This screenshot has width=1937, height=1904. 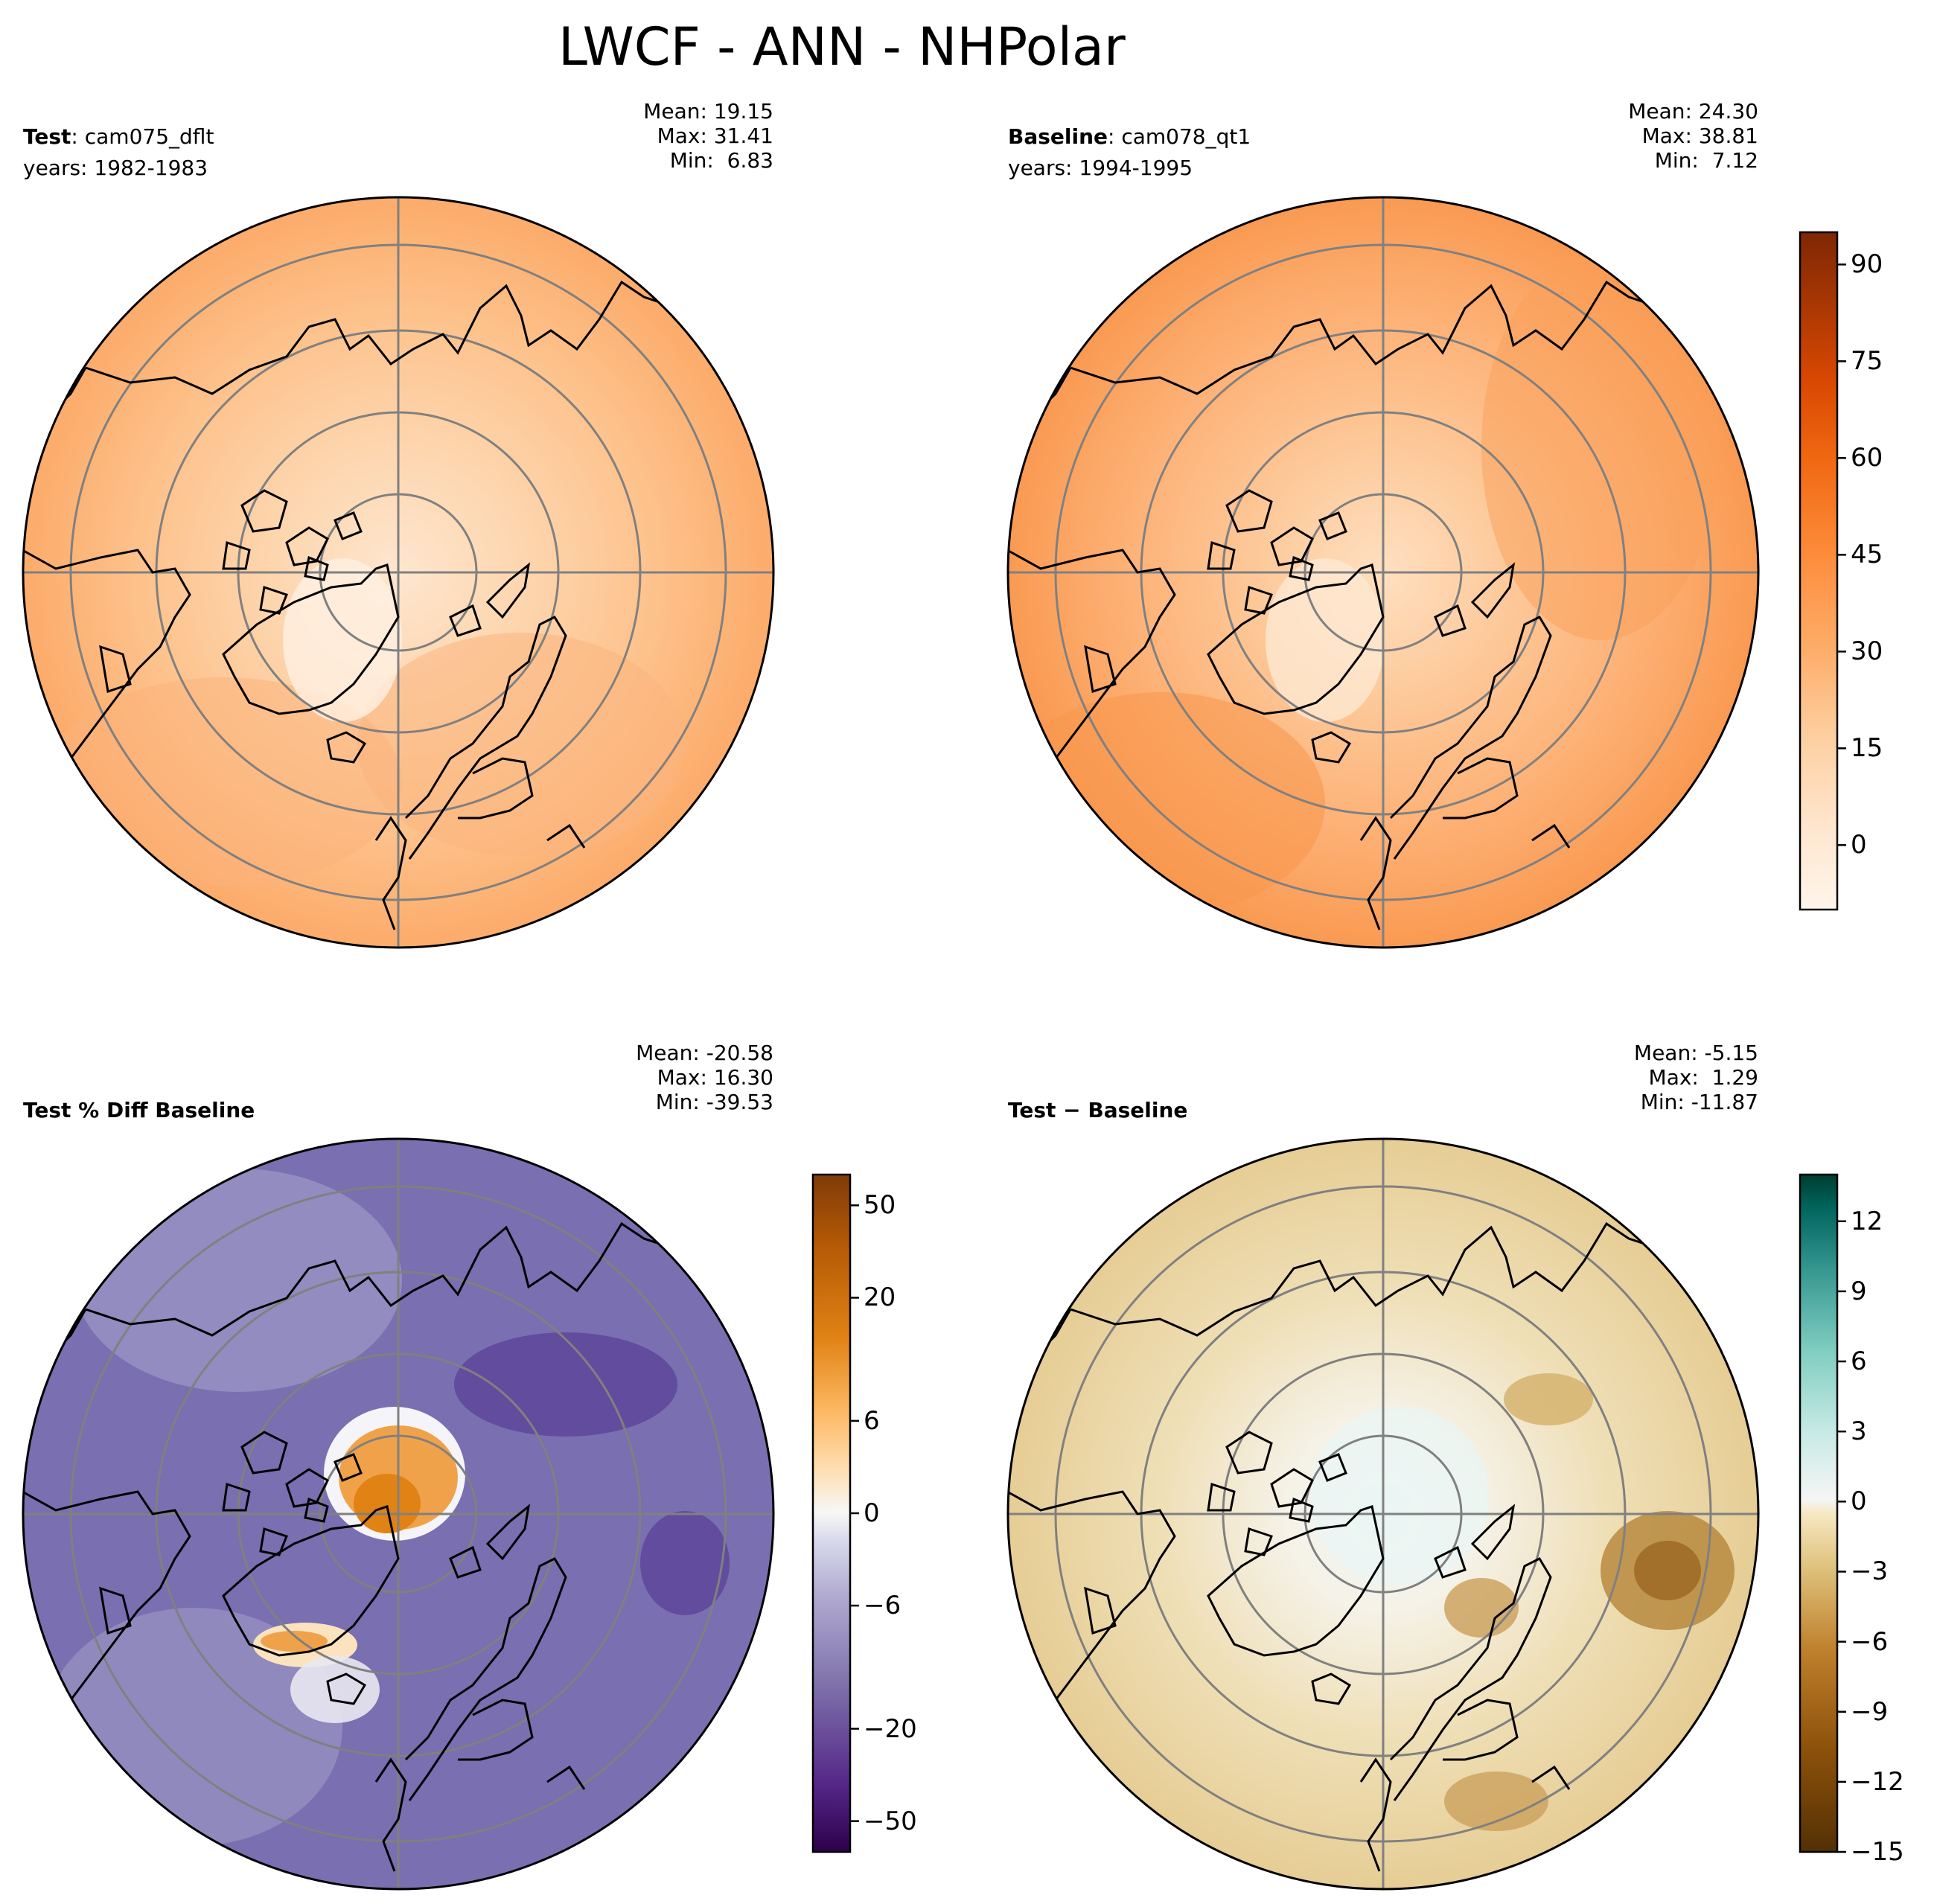 What do you see at coordinates (721, 160) in the screenshot?
I see `test-min: Min: 6.83` at bounding box center [721, 160].